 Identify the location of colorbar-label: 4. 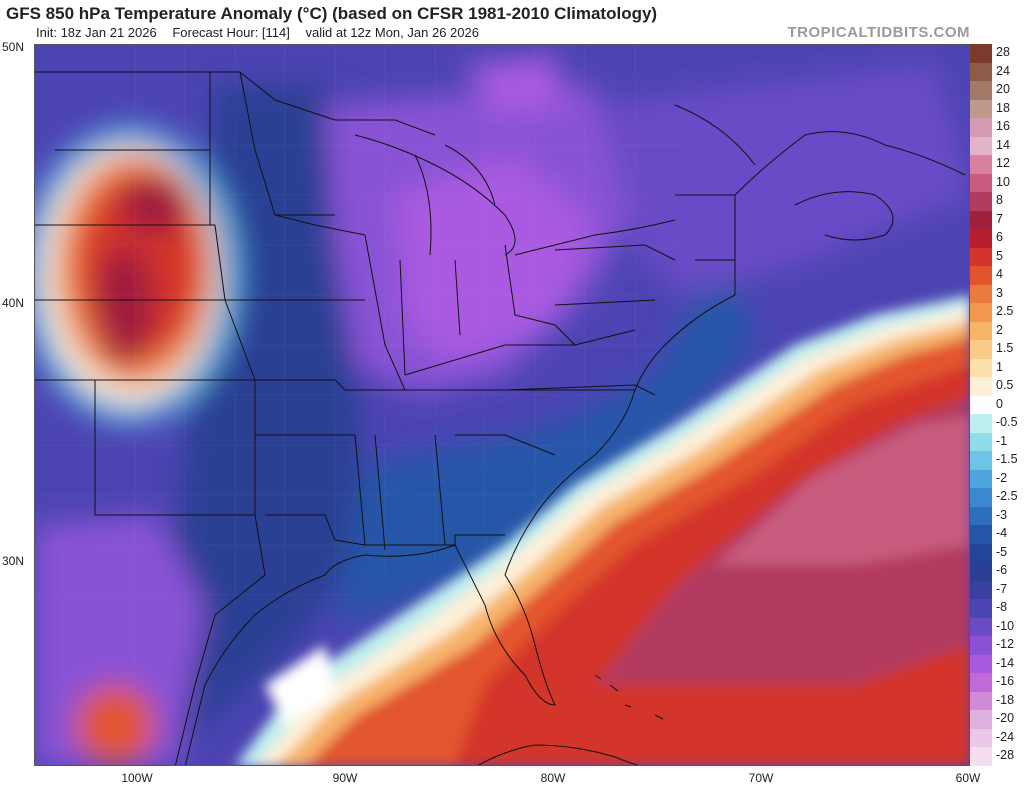
(999, 274).